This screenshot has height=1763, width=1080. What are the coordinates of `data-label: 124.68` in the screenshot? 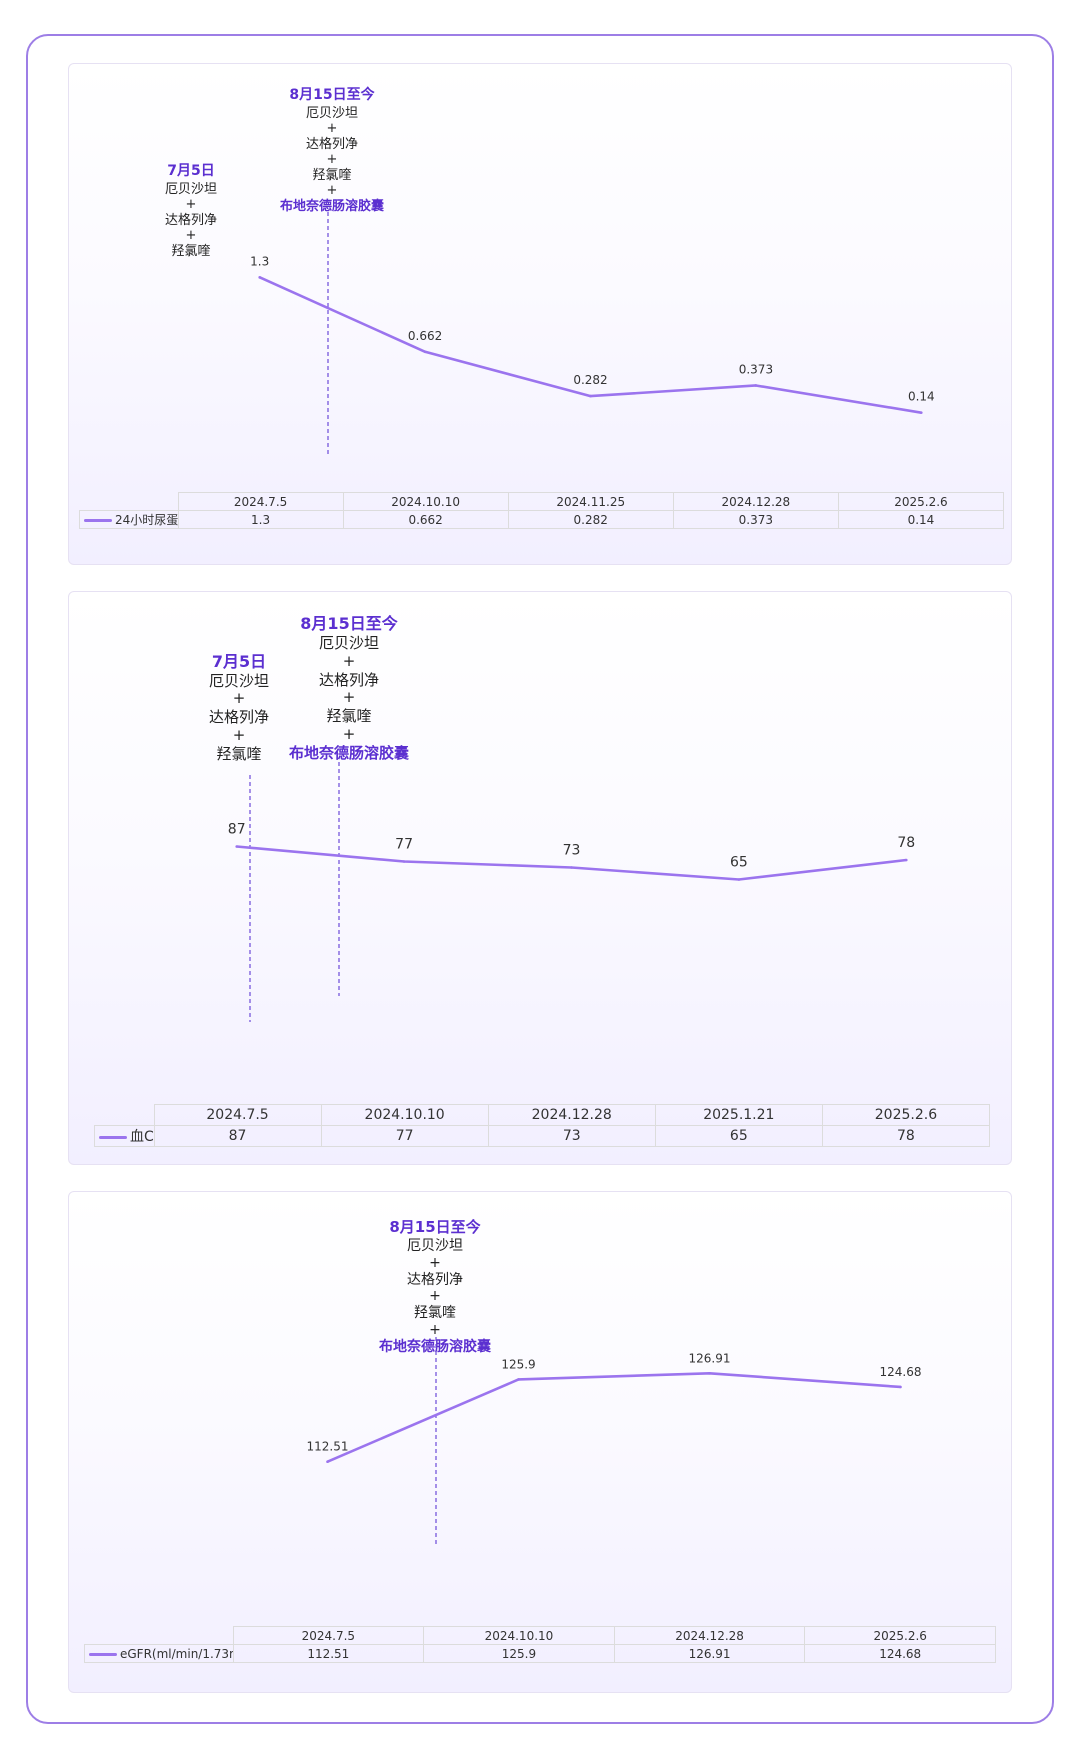 It's located at (901, 1372).